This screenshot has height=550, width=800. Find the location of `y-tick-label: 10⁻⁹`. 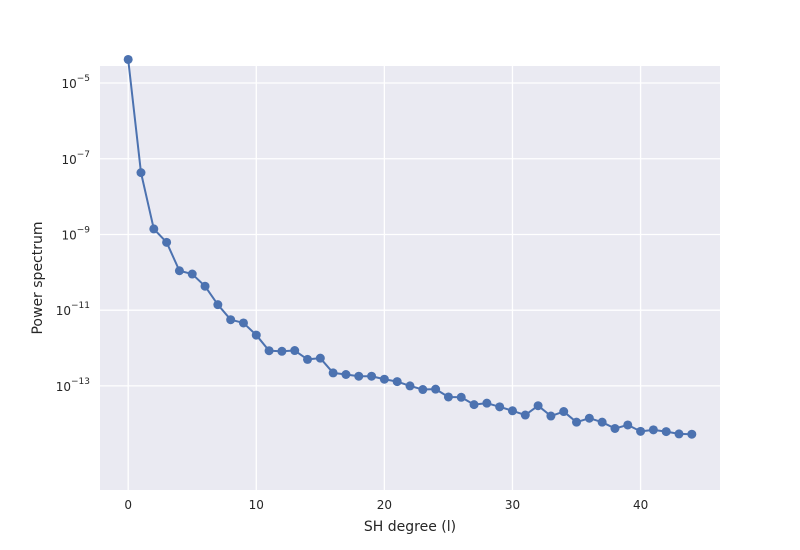

y-tick-label: 10⁻⁹ is located at coordinates (75, 233).